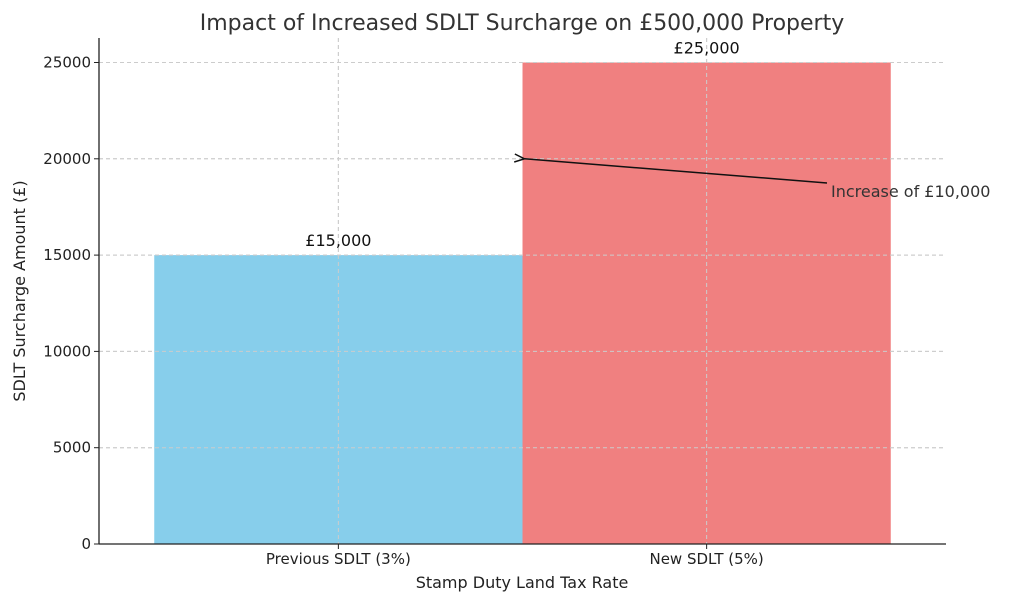 The height and width of the screenshot is (603, 1024). Describe the element at coordinates (19, 290) in the screenshot. I see `y-axis-label: SDLT Surcharge Amount (£)` at that location.